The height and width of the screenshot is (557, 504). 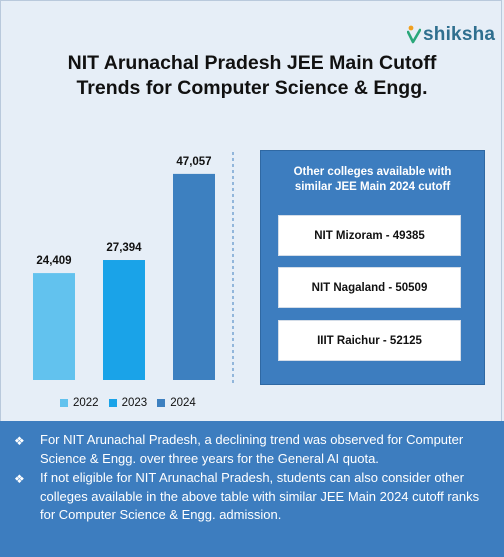 What do you see at coordinates (112, 403) in the screenshot?
I see `legend-swatch-2023` at bounding box center [112, 403].